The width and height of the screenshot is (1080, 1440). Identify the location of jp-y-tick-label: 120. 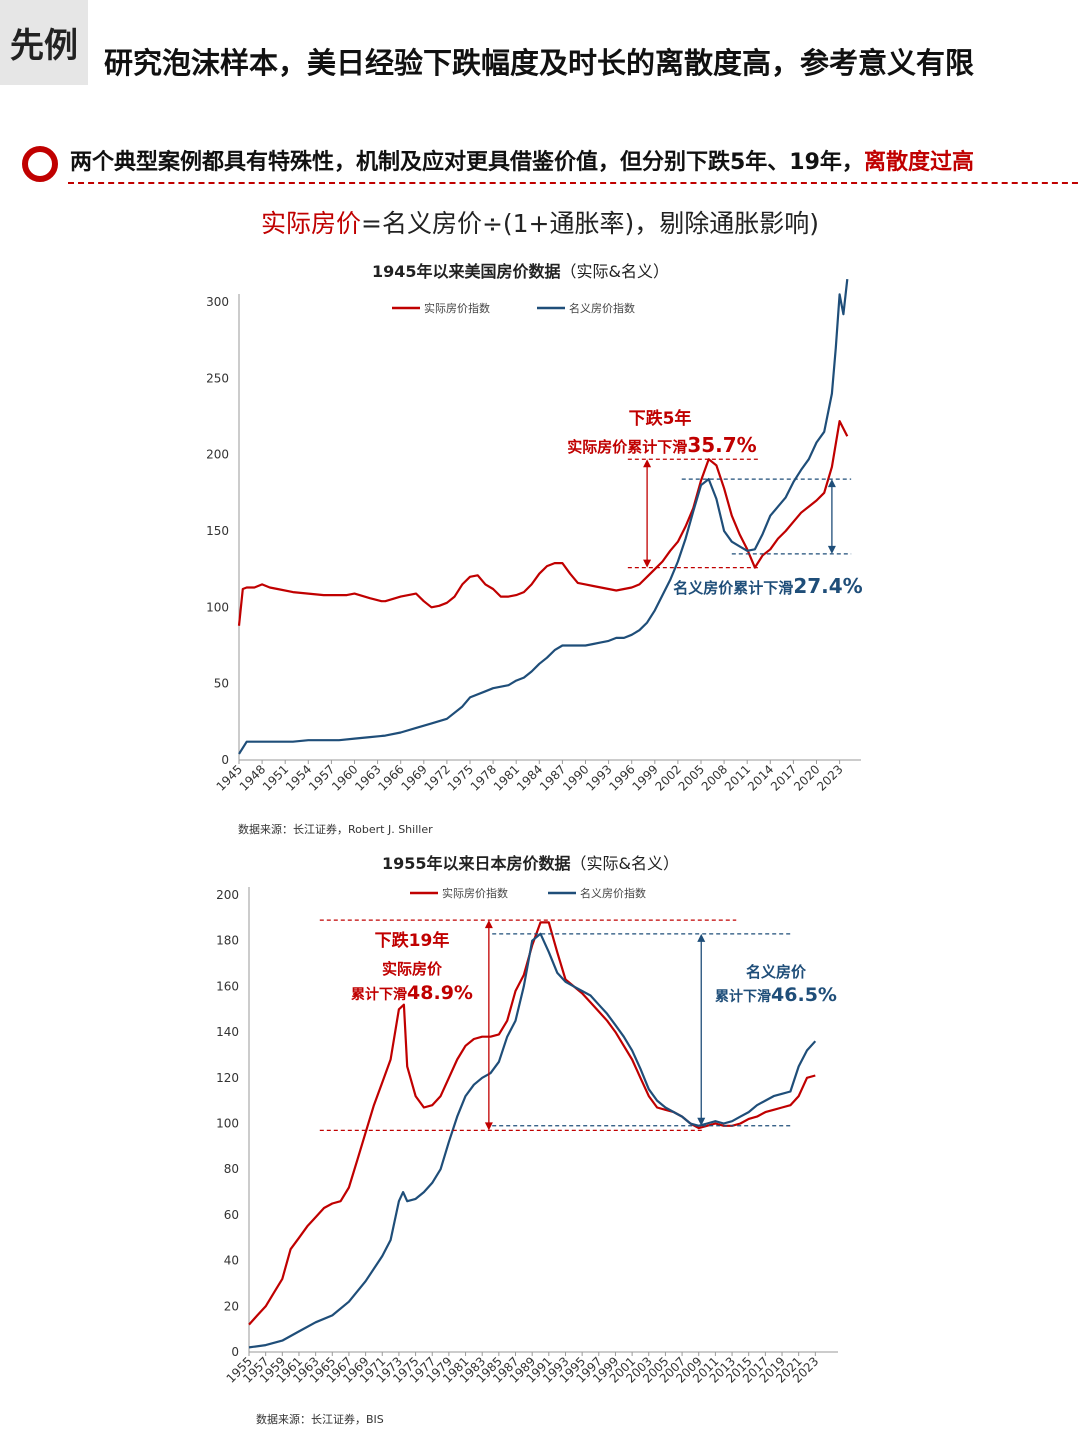
(227, 1078).